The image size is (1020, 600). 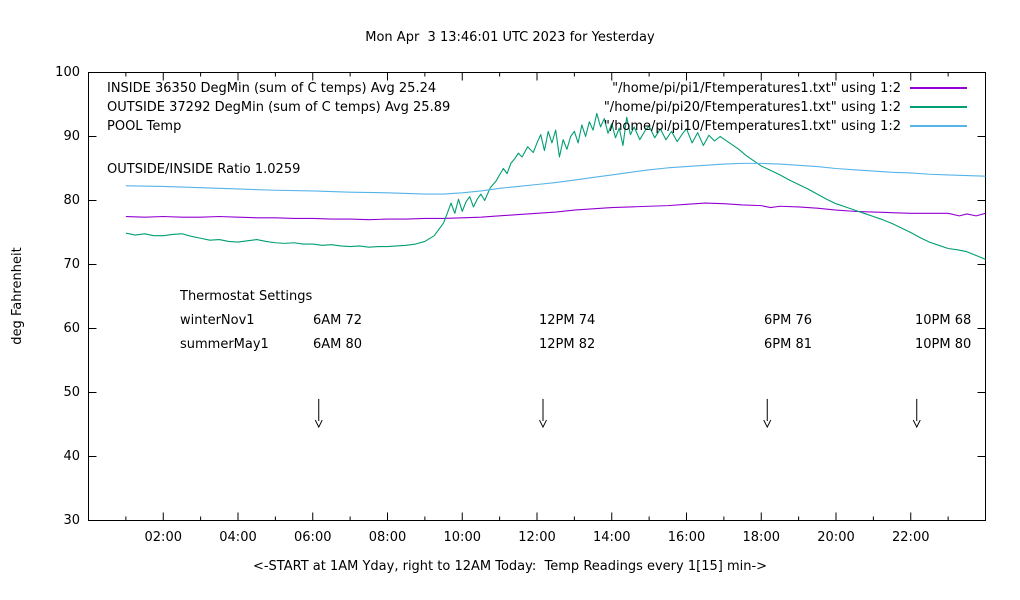 I want to click on x-tick-label: 20:00, so click(x=836, y=537).